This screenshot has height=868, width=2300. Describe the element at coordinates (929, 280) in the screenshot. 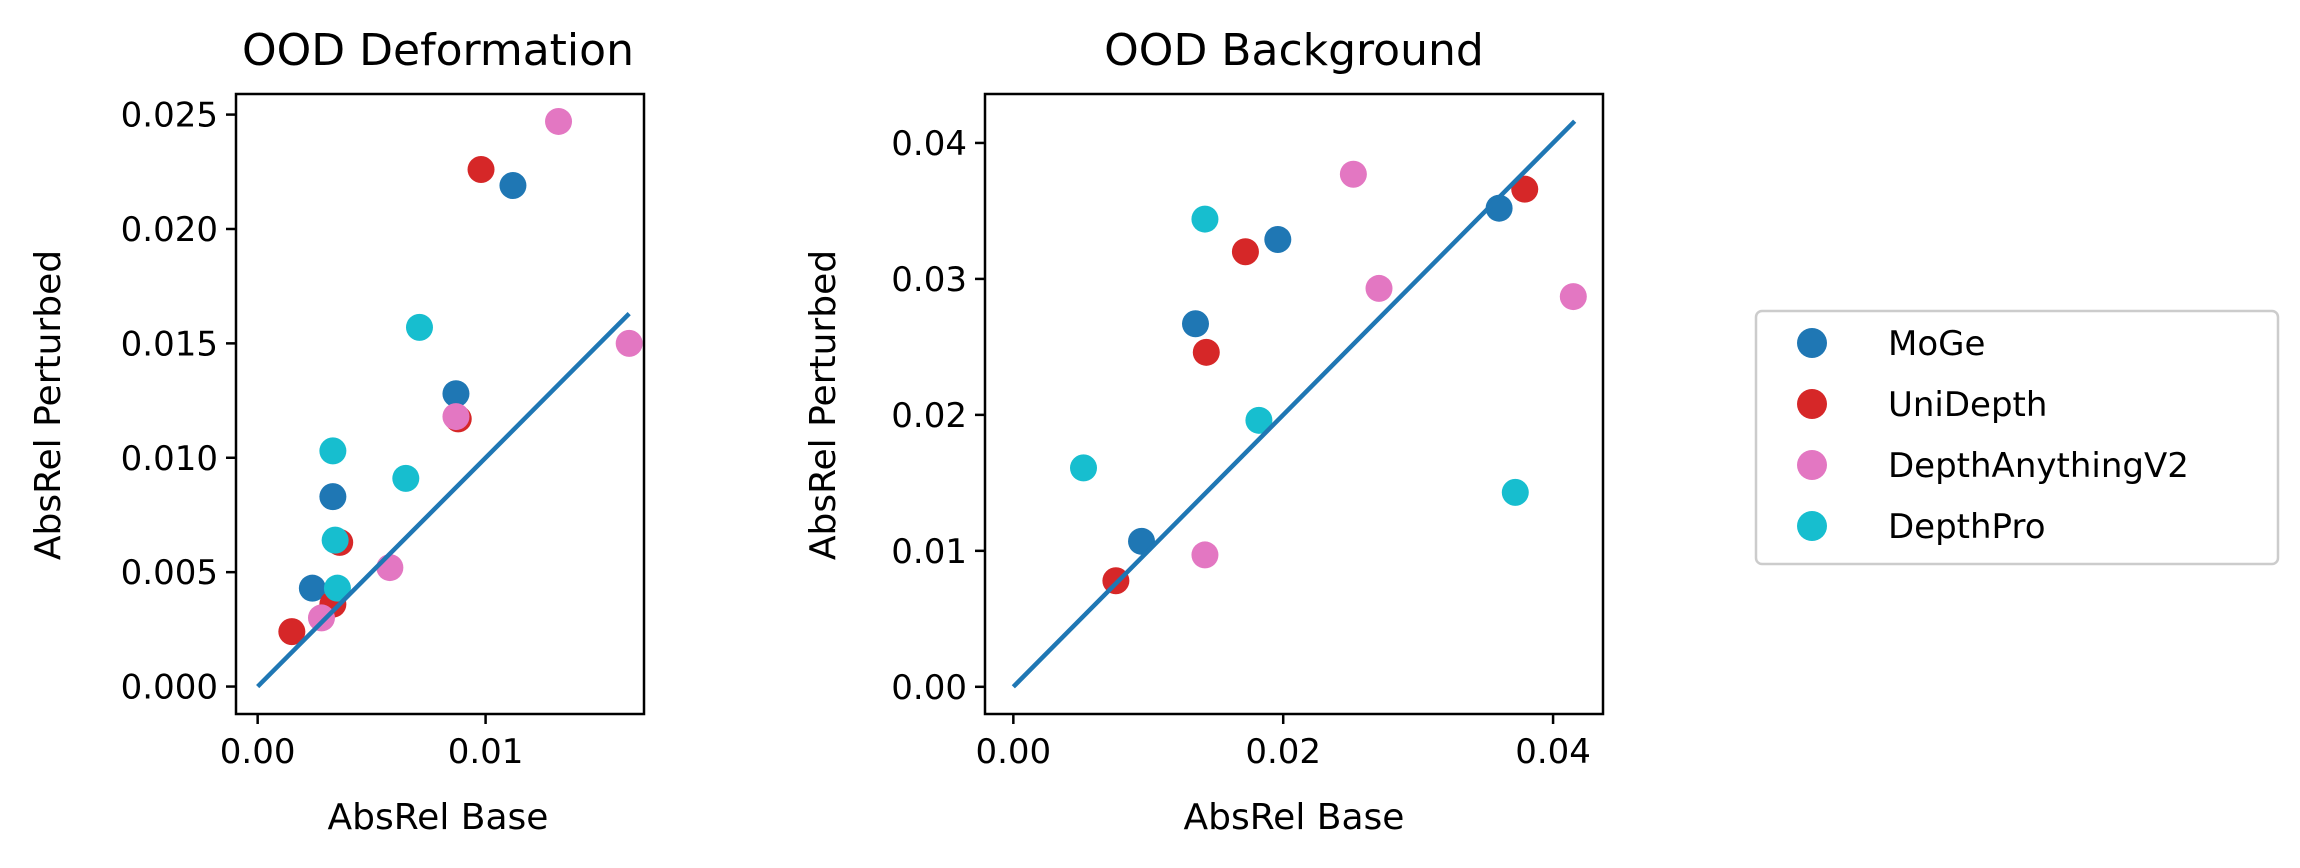

I see `y-tick-label: 0.03` at that location.